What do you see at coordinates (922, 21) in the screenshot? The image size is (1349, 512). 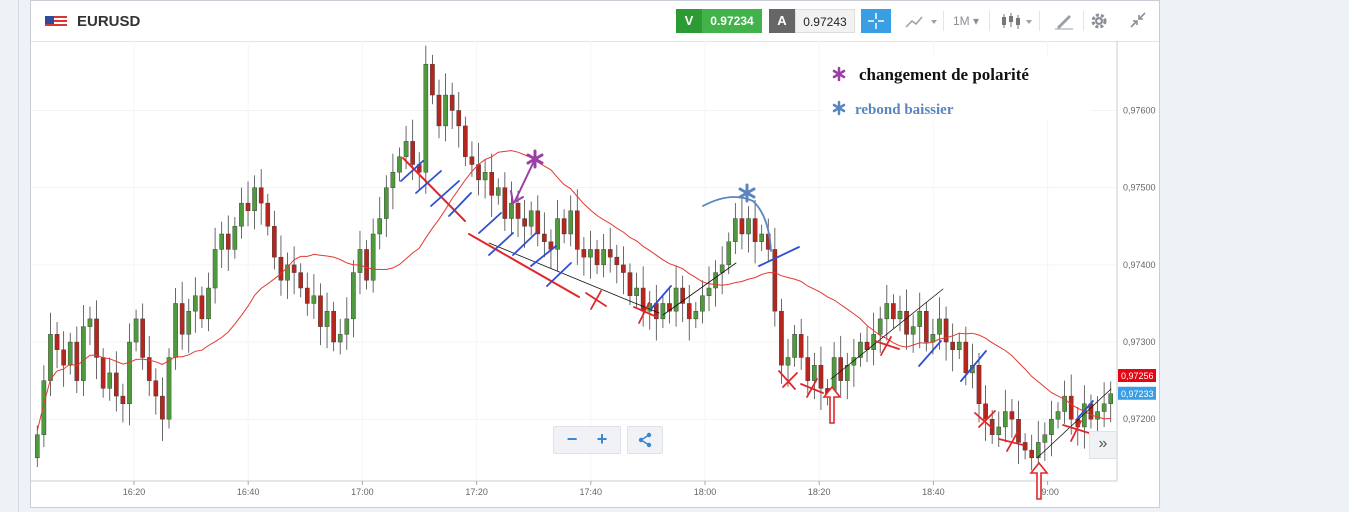 I see `indicator-menu` at bounding box center [922, 21].